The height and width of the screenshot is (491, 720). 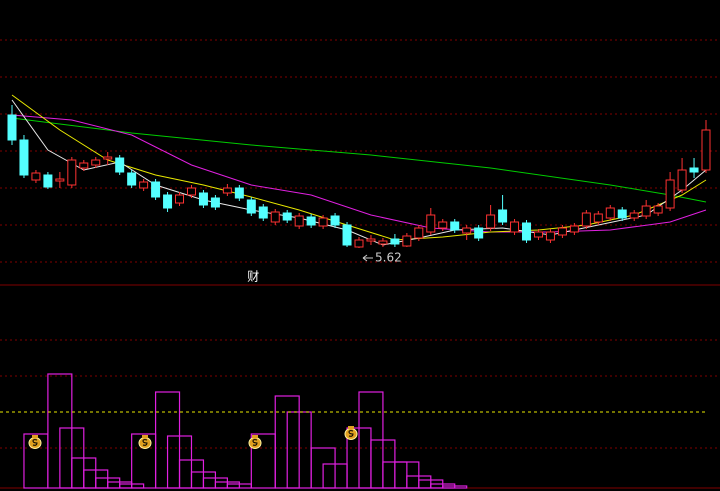 What do you see at coordinates (365, 258) in the screenshot?
I see `low-arrow-head` at bounding box center [365, 258].